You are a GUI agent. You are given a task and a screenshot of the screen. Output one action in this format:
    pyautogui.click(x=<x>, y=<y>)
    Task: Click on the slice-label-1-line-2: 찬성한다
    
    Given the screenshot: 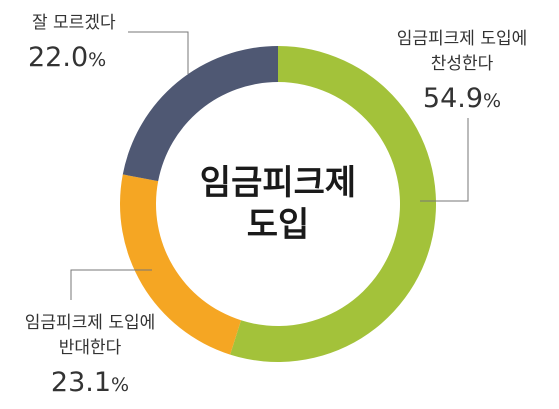 What is the action you would take?
    pyautogui.click(x=462, y=64)
    